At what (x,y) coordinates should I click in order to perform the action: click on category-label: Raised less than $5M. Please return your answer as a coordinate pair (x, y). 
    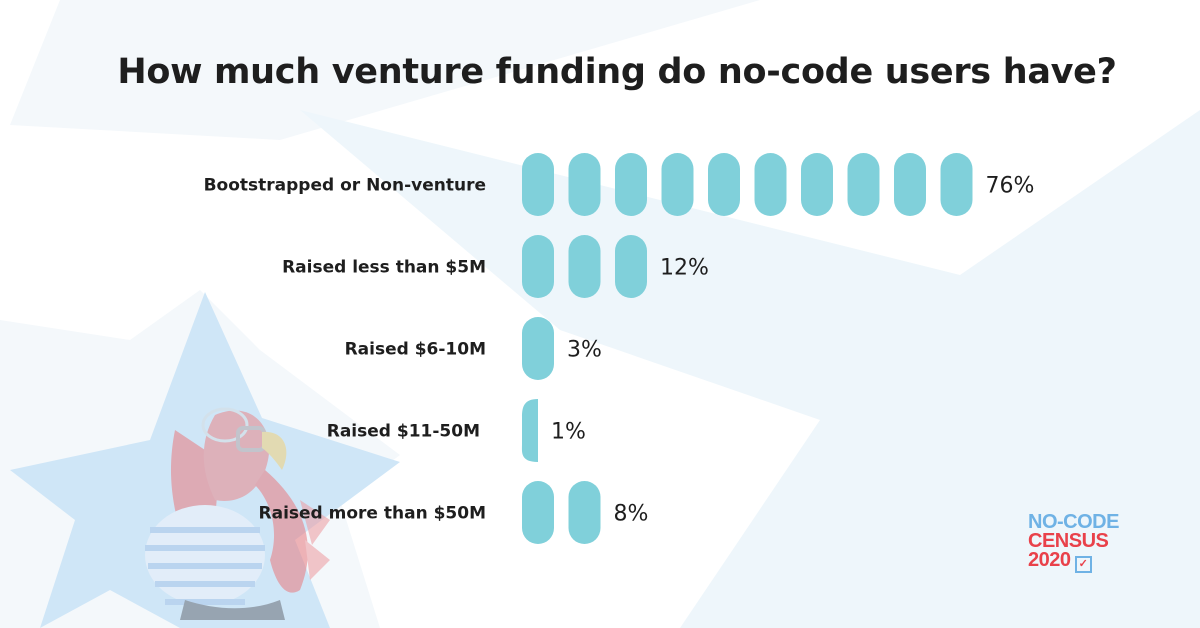
    Looking at the image, I should click on (384, 268).